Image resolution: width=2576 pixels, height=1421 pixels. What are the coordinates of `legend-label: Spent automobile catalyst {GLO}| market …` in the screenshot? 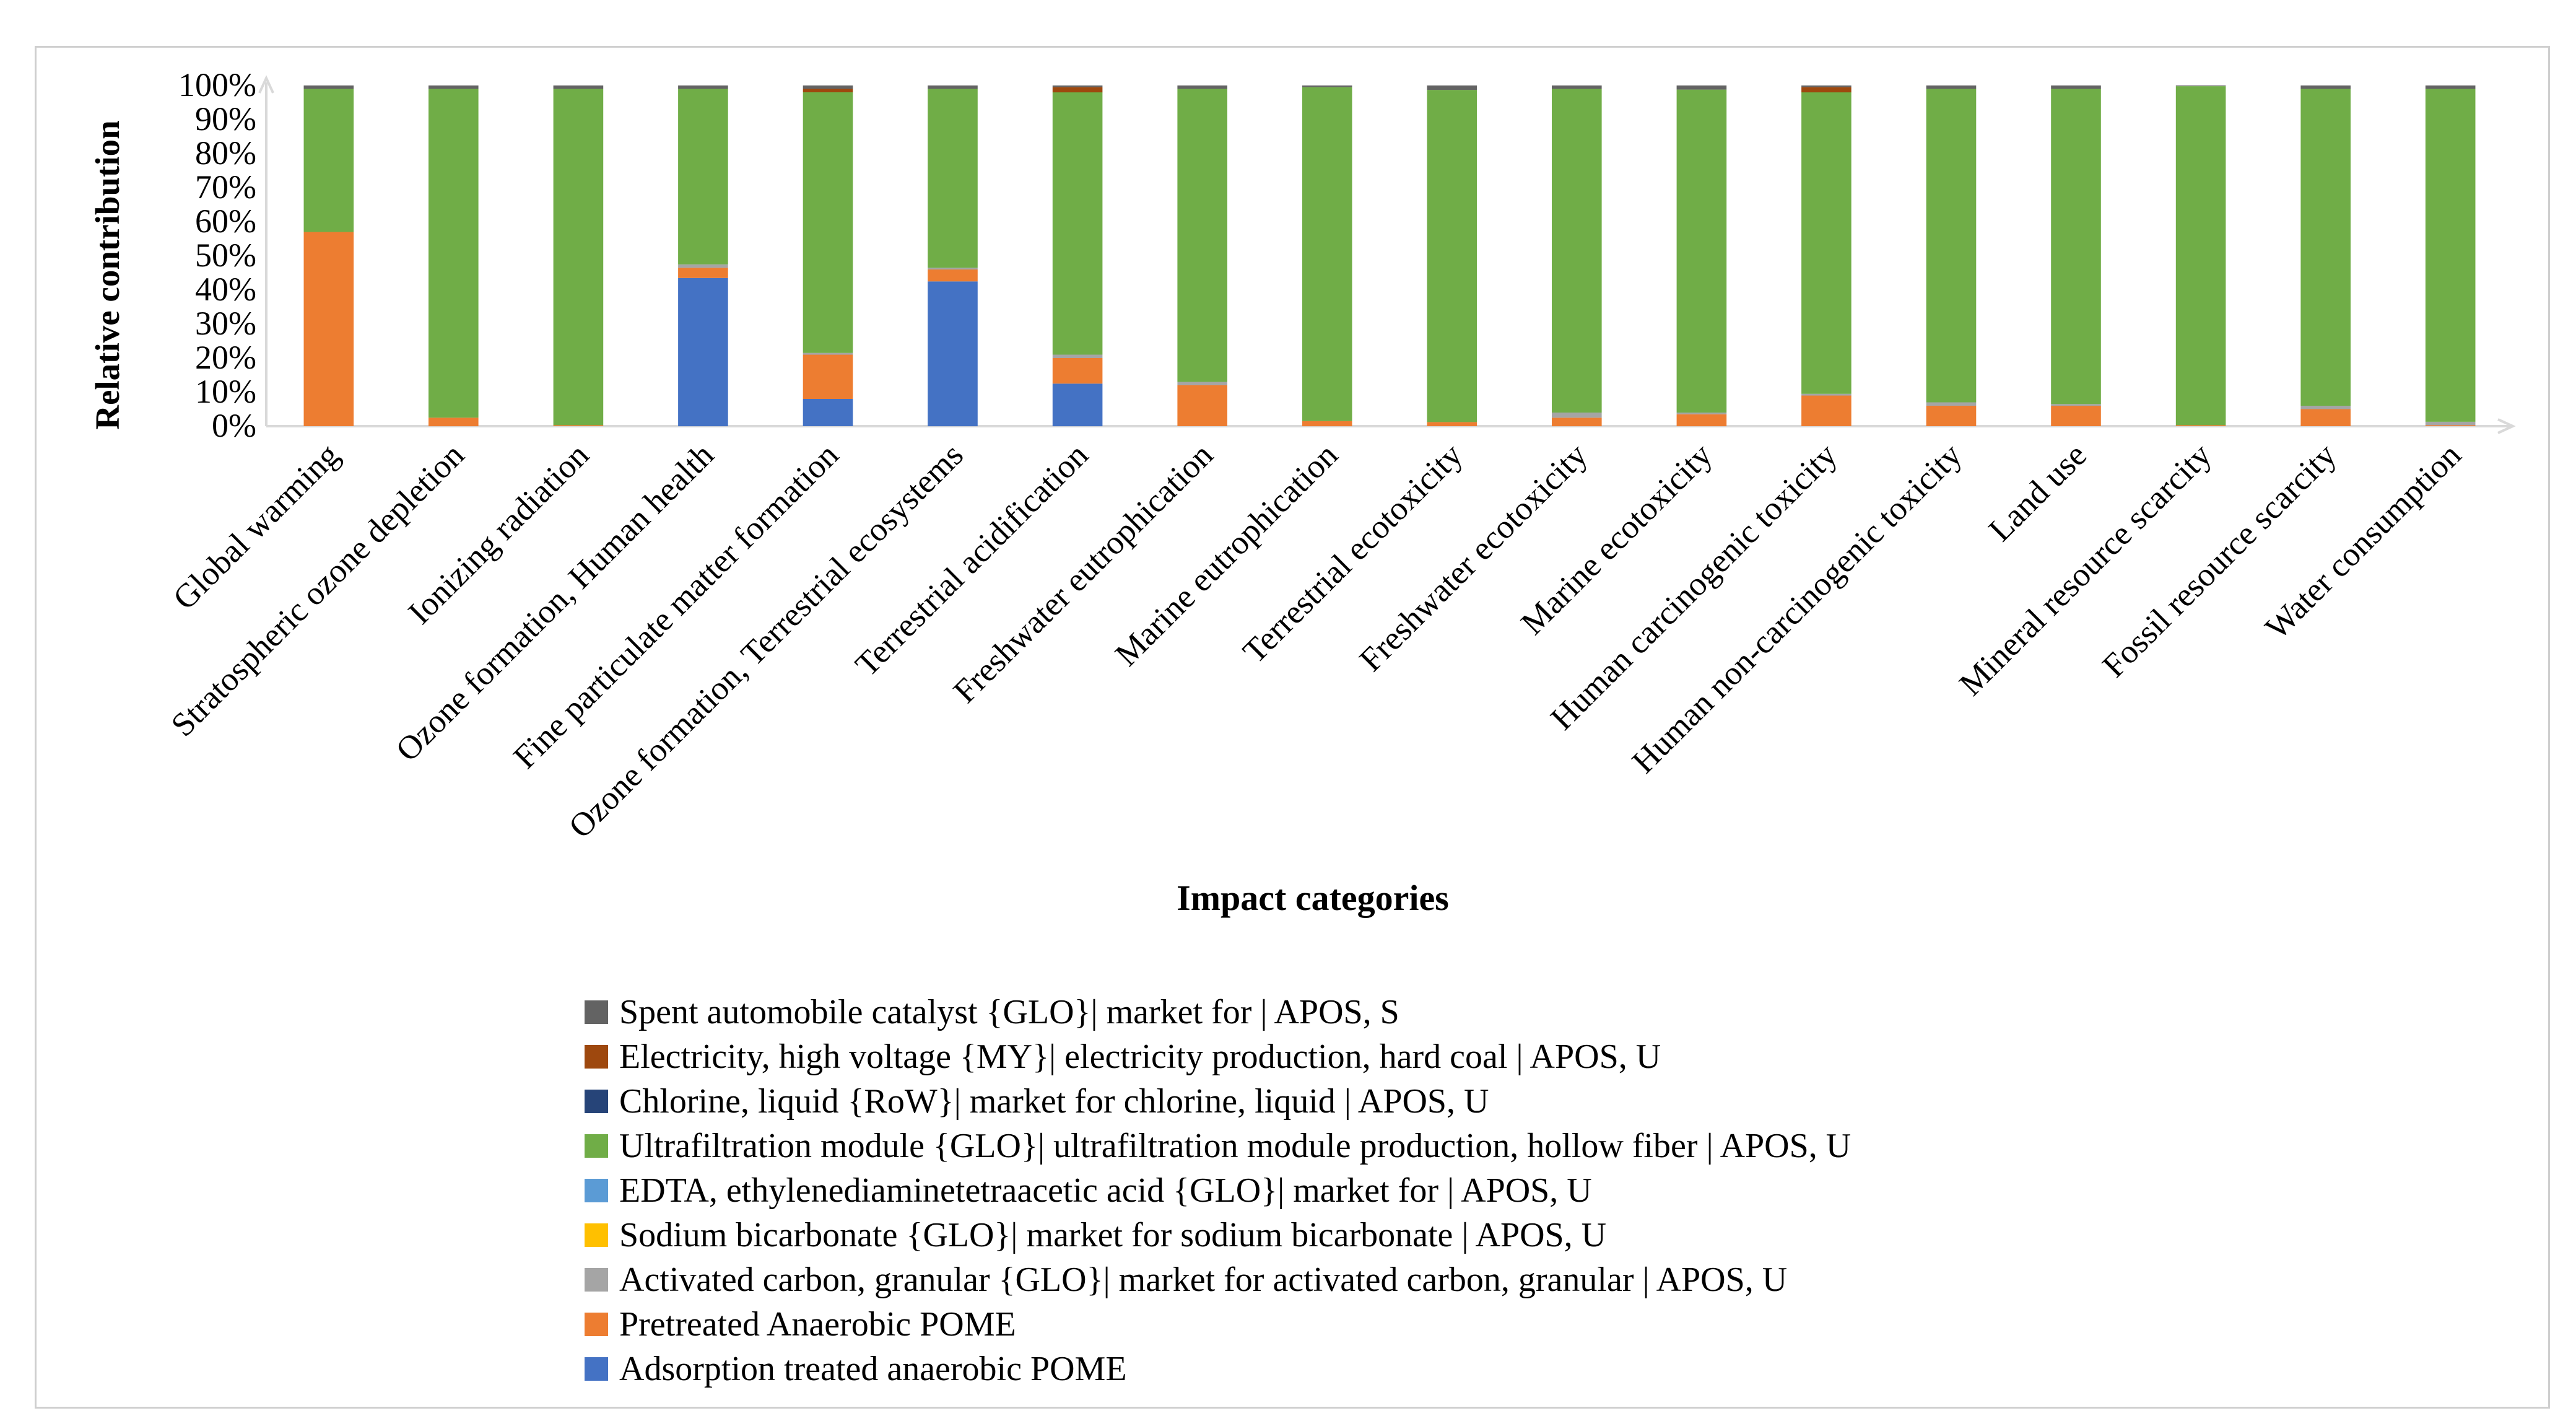 It's located at (1009, 1012).